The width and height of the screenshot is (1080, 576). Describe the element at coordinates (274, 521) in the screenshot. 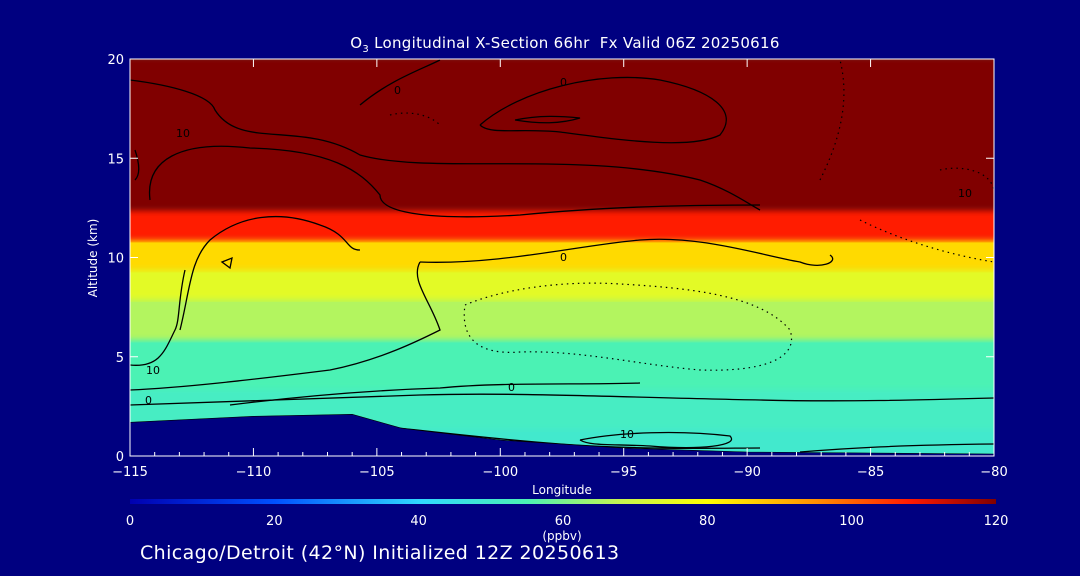

I see `colorbar-tick-label: 20` at that location.